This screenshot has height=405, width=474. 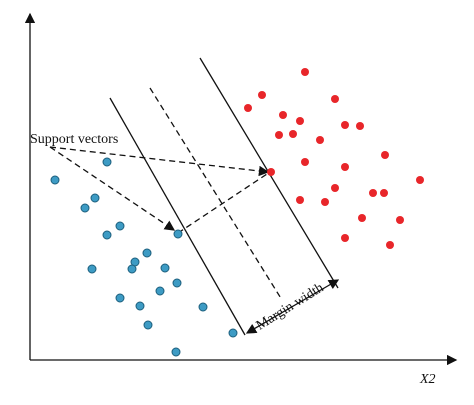 I want to click on margin-connector, so click(x=224, y=202).